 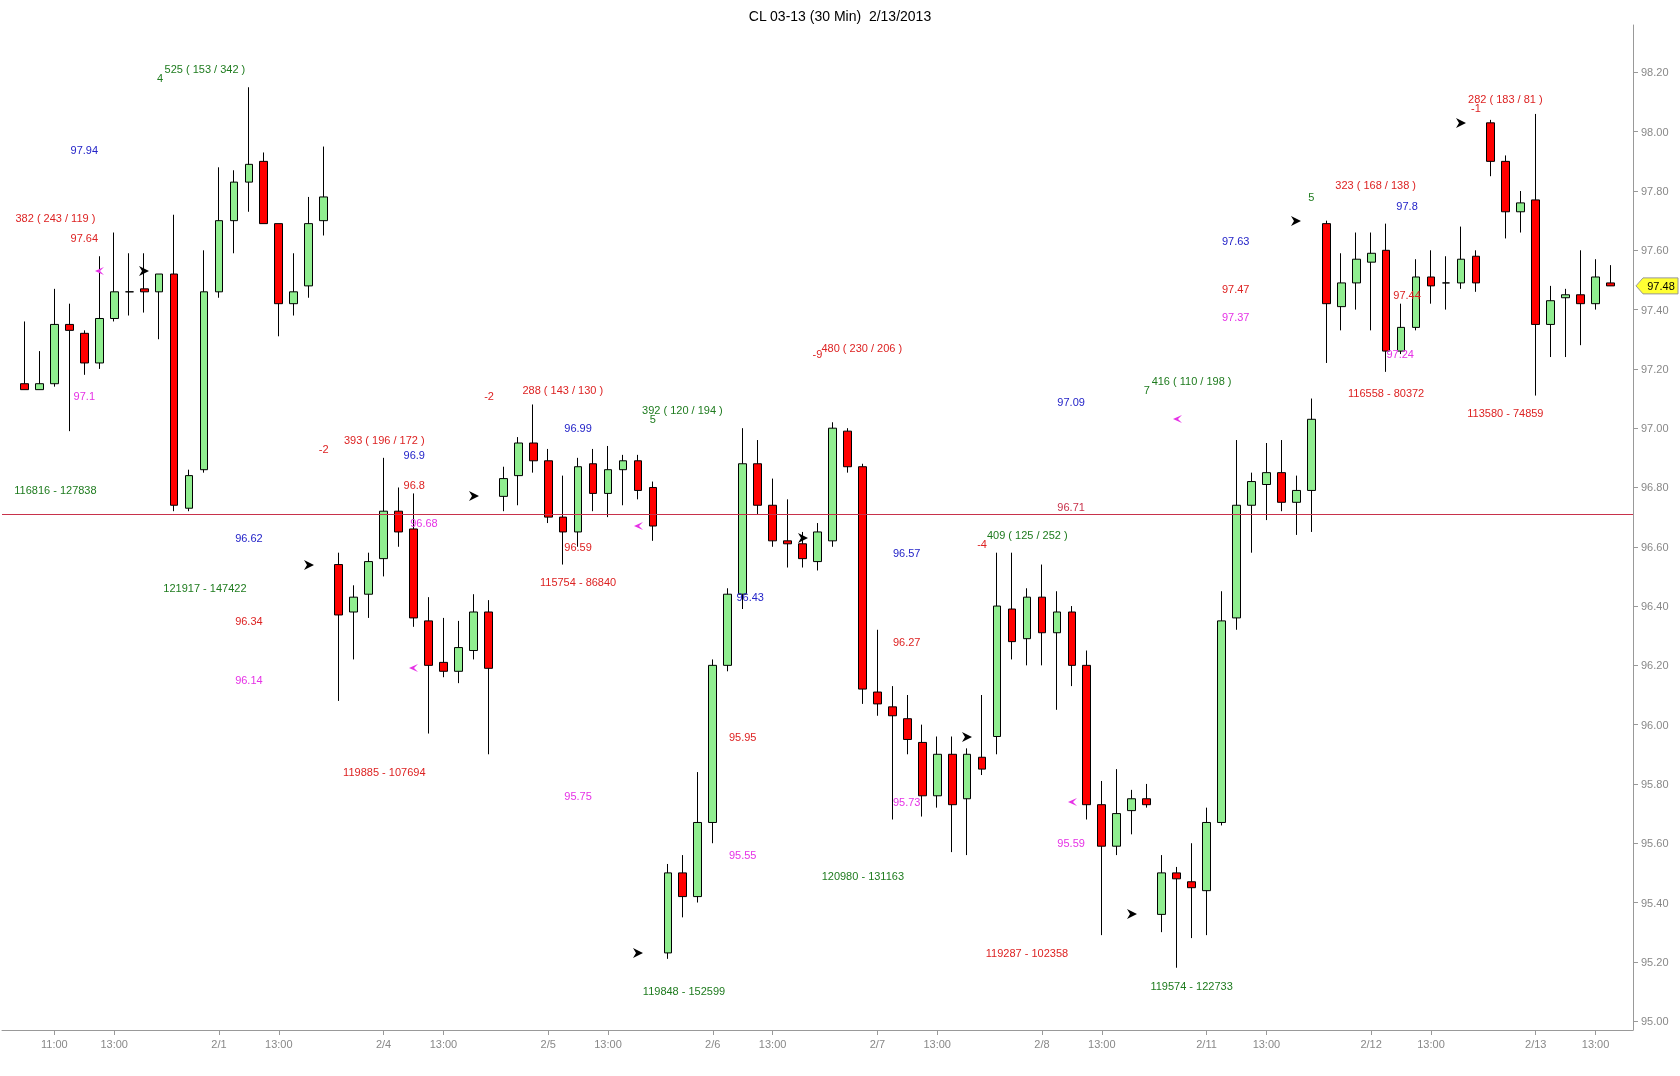 I want to click on chart-title: CL 03-13 (30 Min) 2/13/2013, so click(x=840, y=16).